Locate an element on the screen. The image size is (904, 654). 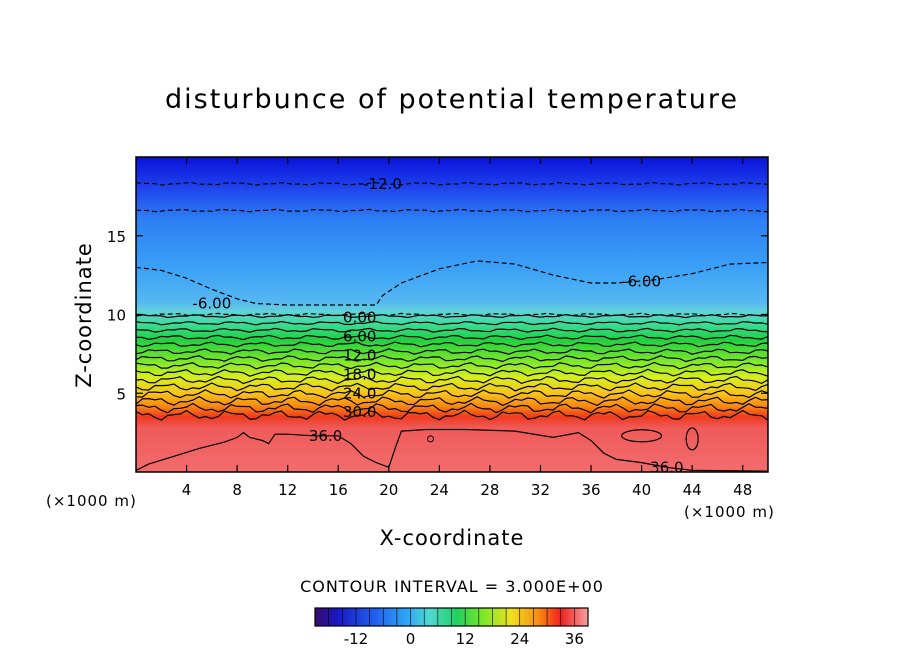
contour-label: 30.0 is located at coordinates (359, 412).